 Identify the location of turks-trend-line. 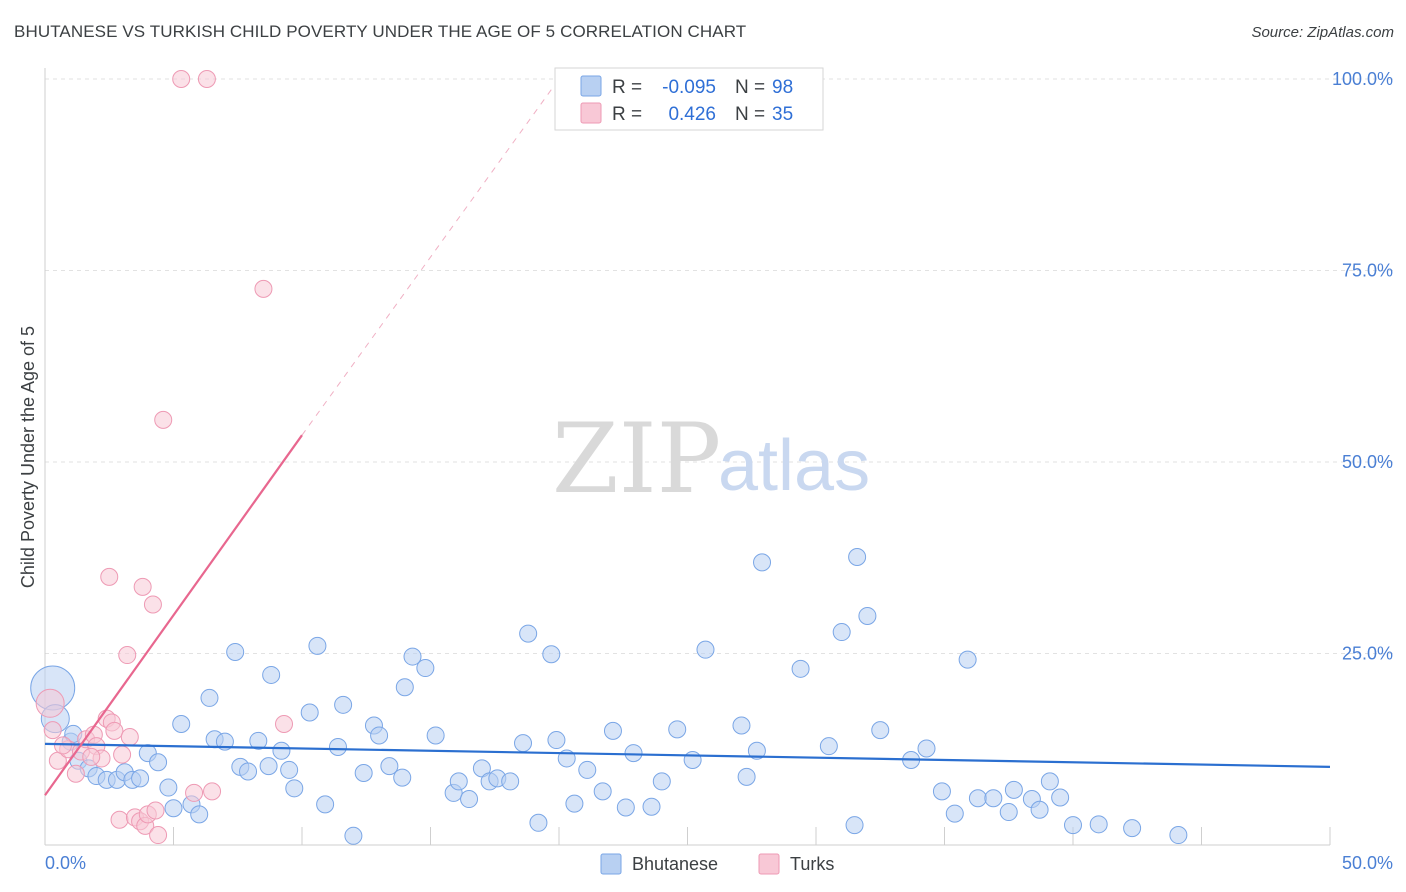
(173, 615).